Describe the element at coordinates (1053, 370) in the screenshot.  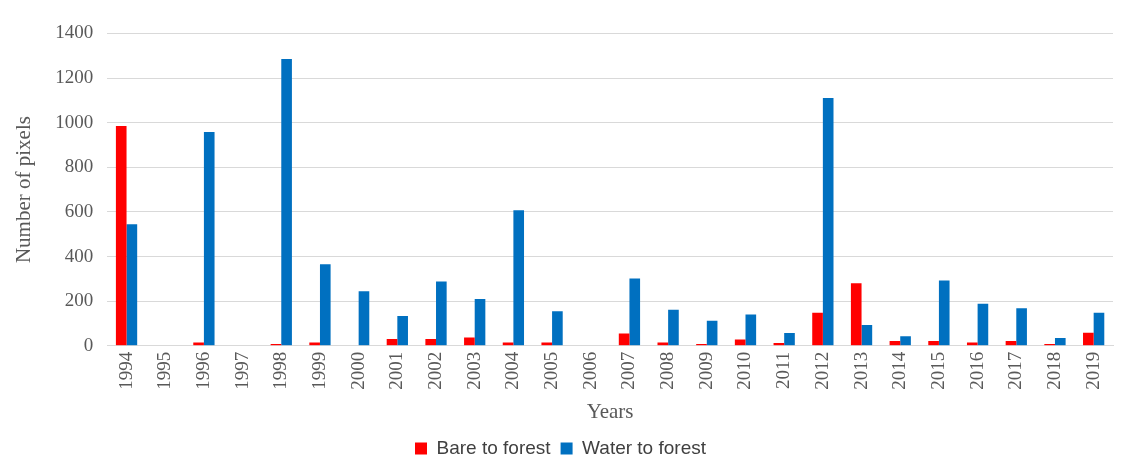
I see `x-tick-label: 2018` at that location.